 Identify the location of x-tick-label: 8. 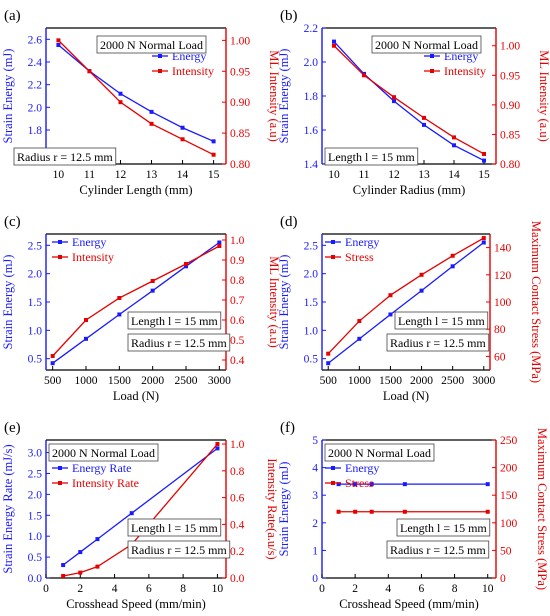
(183, 589).